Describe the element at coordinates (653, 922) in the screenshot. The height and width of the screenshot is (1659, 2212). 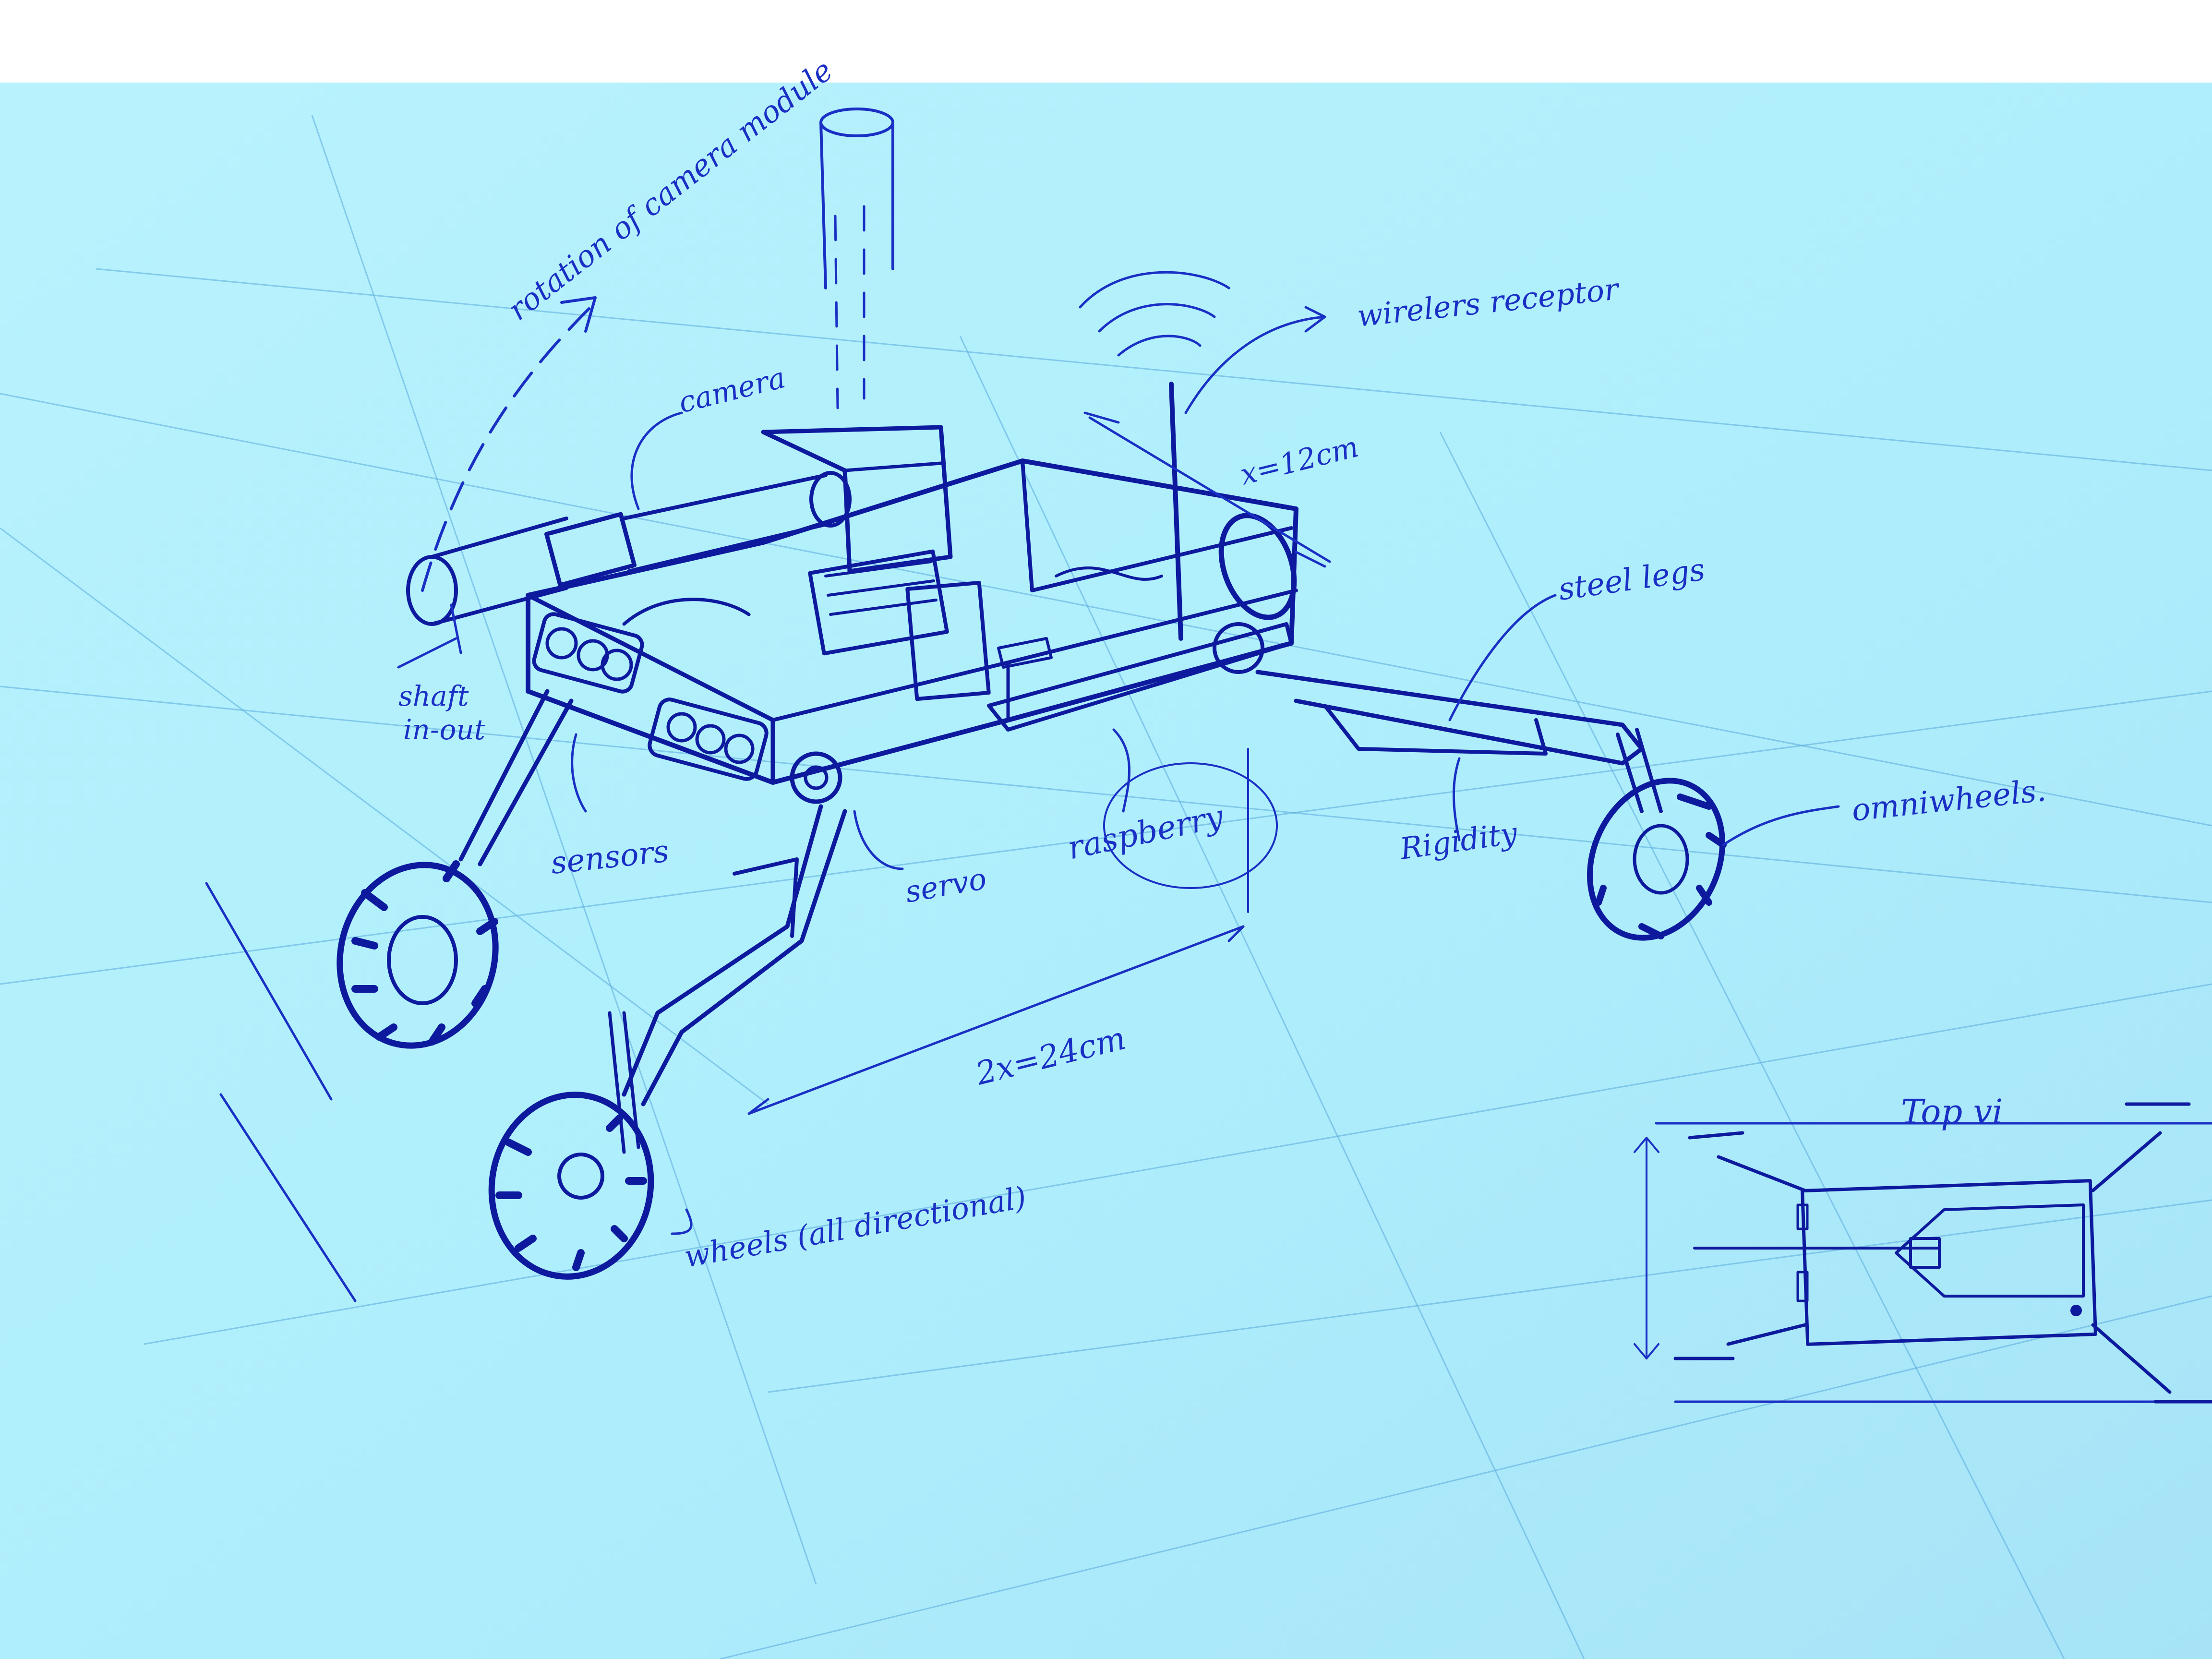
I see `left-legs` at that location.